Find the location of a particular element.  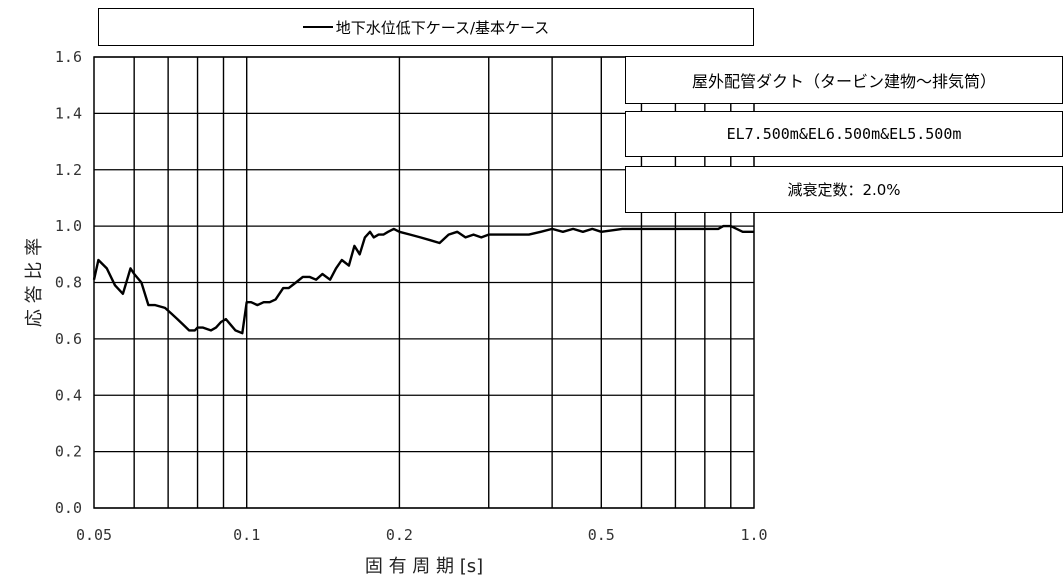

info-title-box: 屋外配管ダクト（タービン建物～排気筒） is located at coordinates (844, 80).